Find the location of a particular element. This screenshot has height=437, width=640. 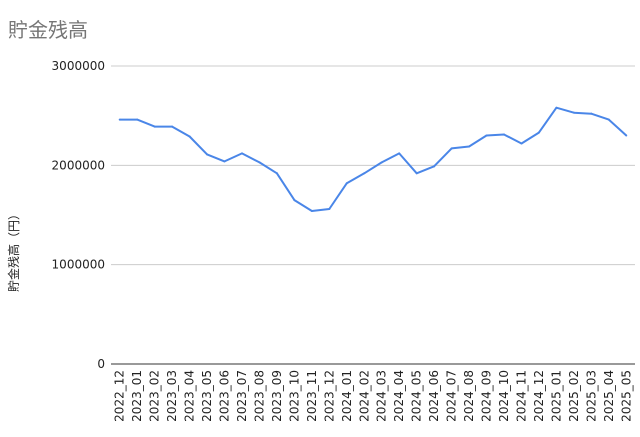

x-tick-label: 2025_05 is located at coordinates (626, 396).